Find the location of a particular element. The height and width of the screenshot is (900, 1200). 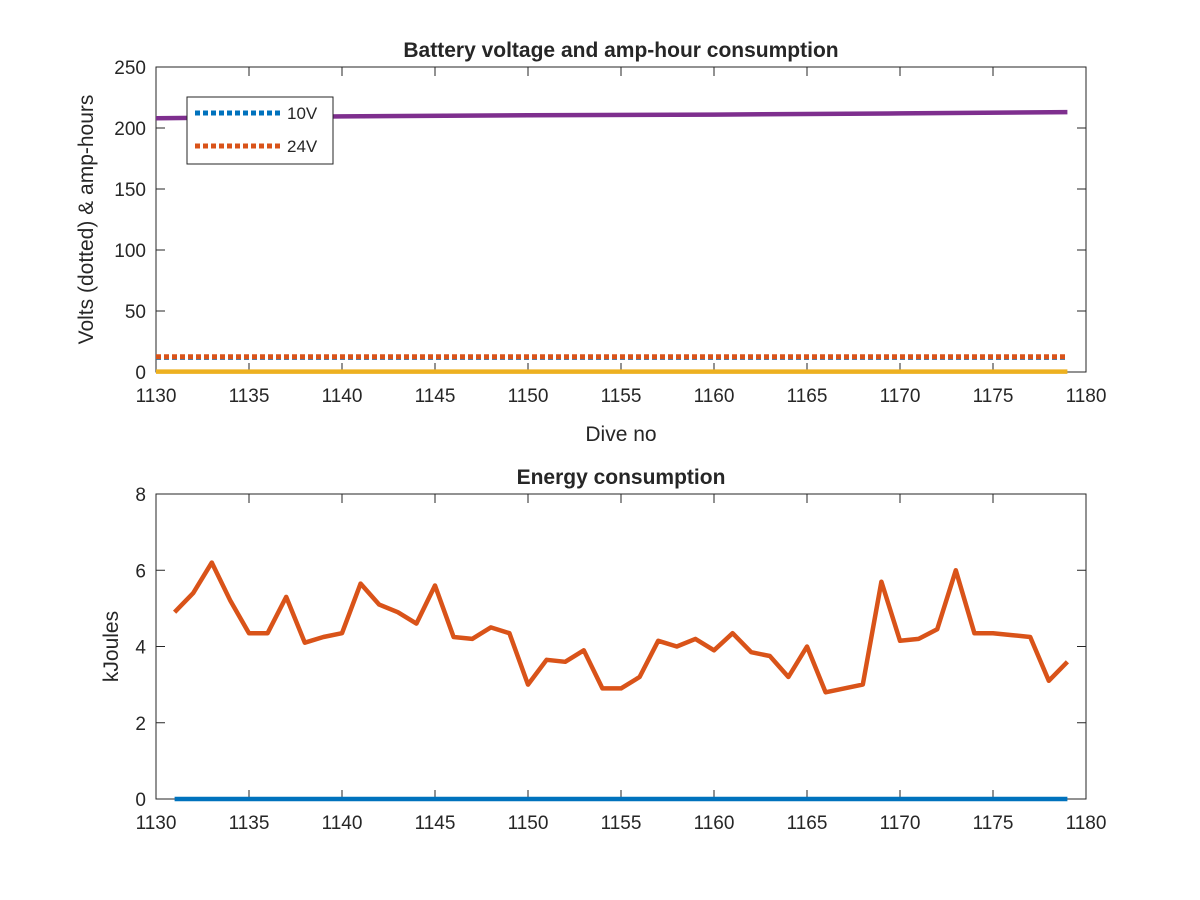

legend-label-24v: 24V is located at coordinates (302, 146).